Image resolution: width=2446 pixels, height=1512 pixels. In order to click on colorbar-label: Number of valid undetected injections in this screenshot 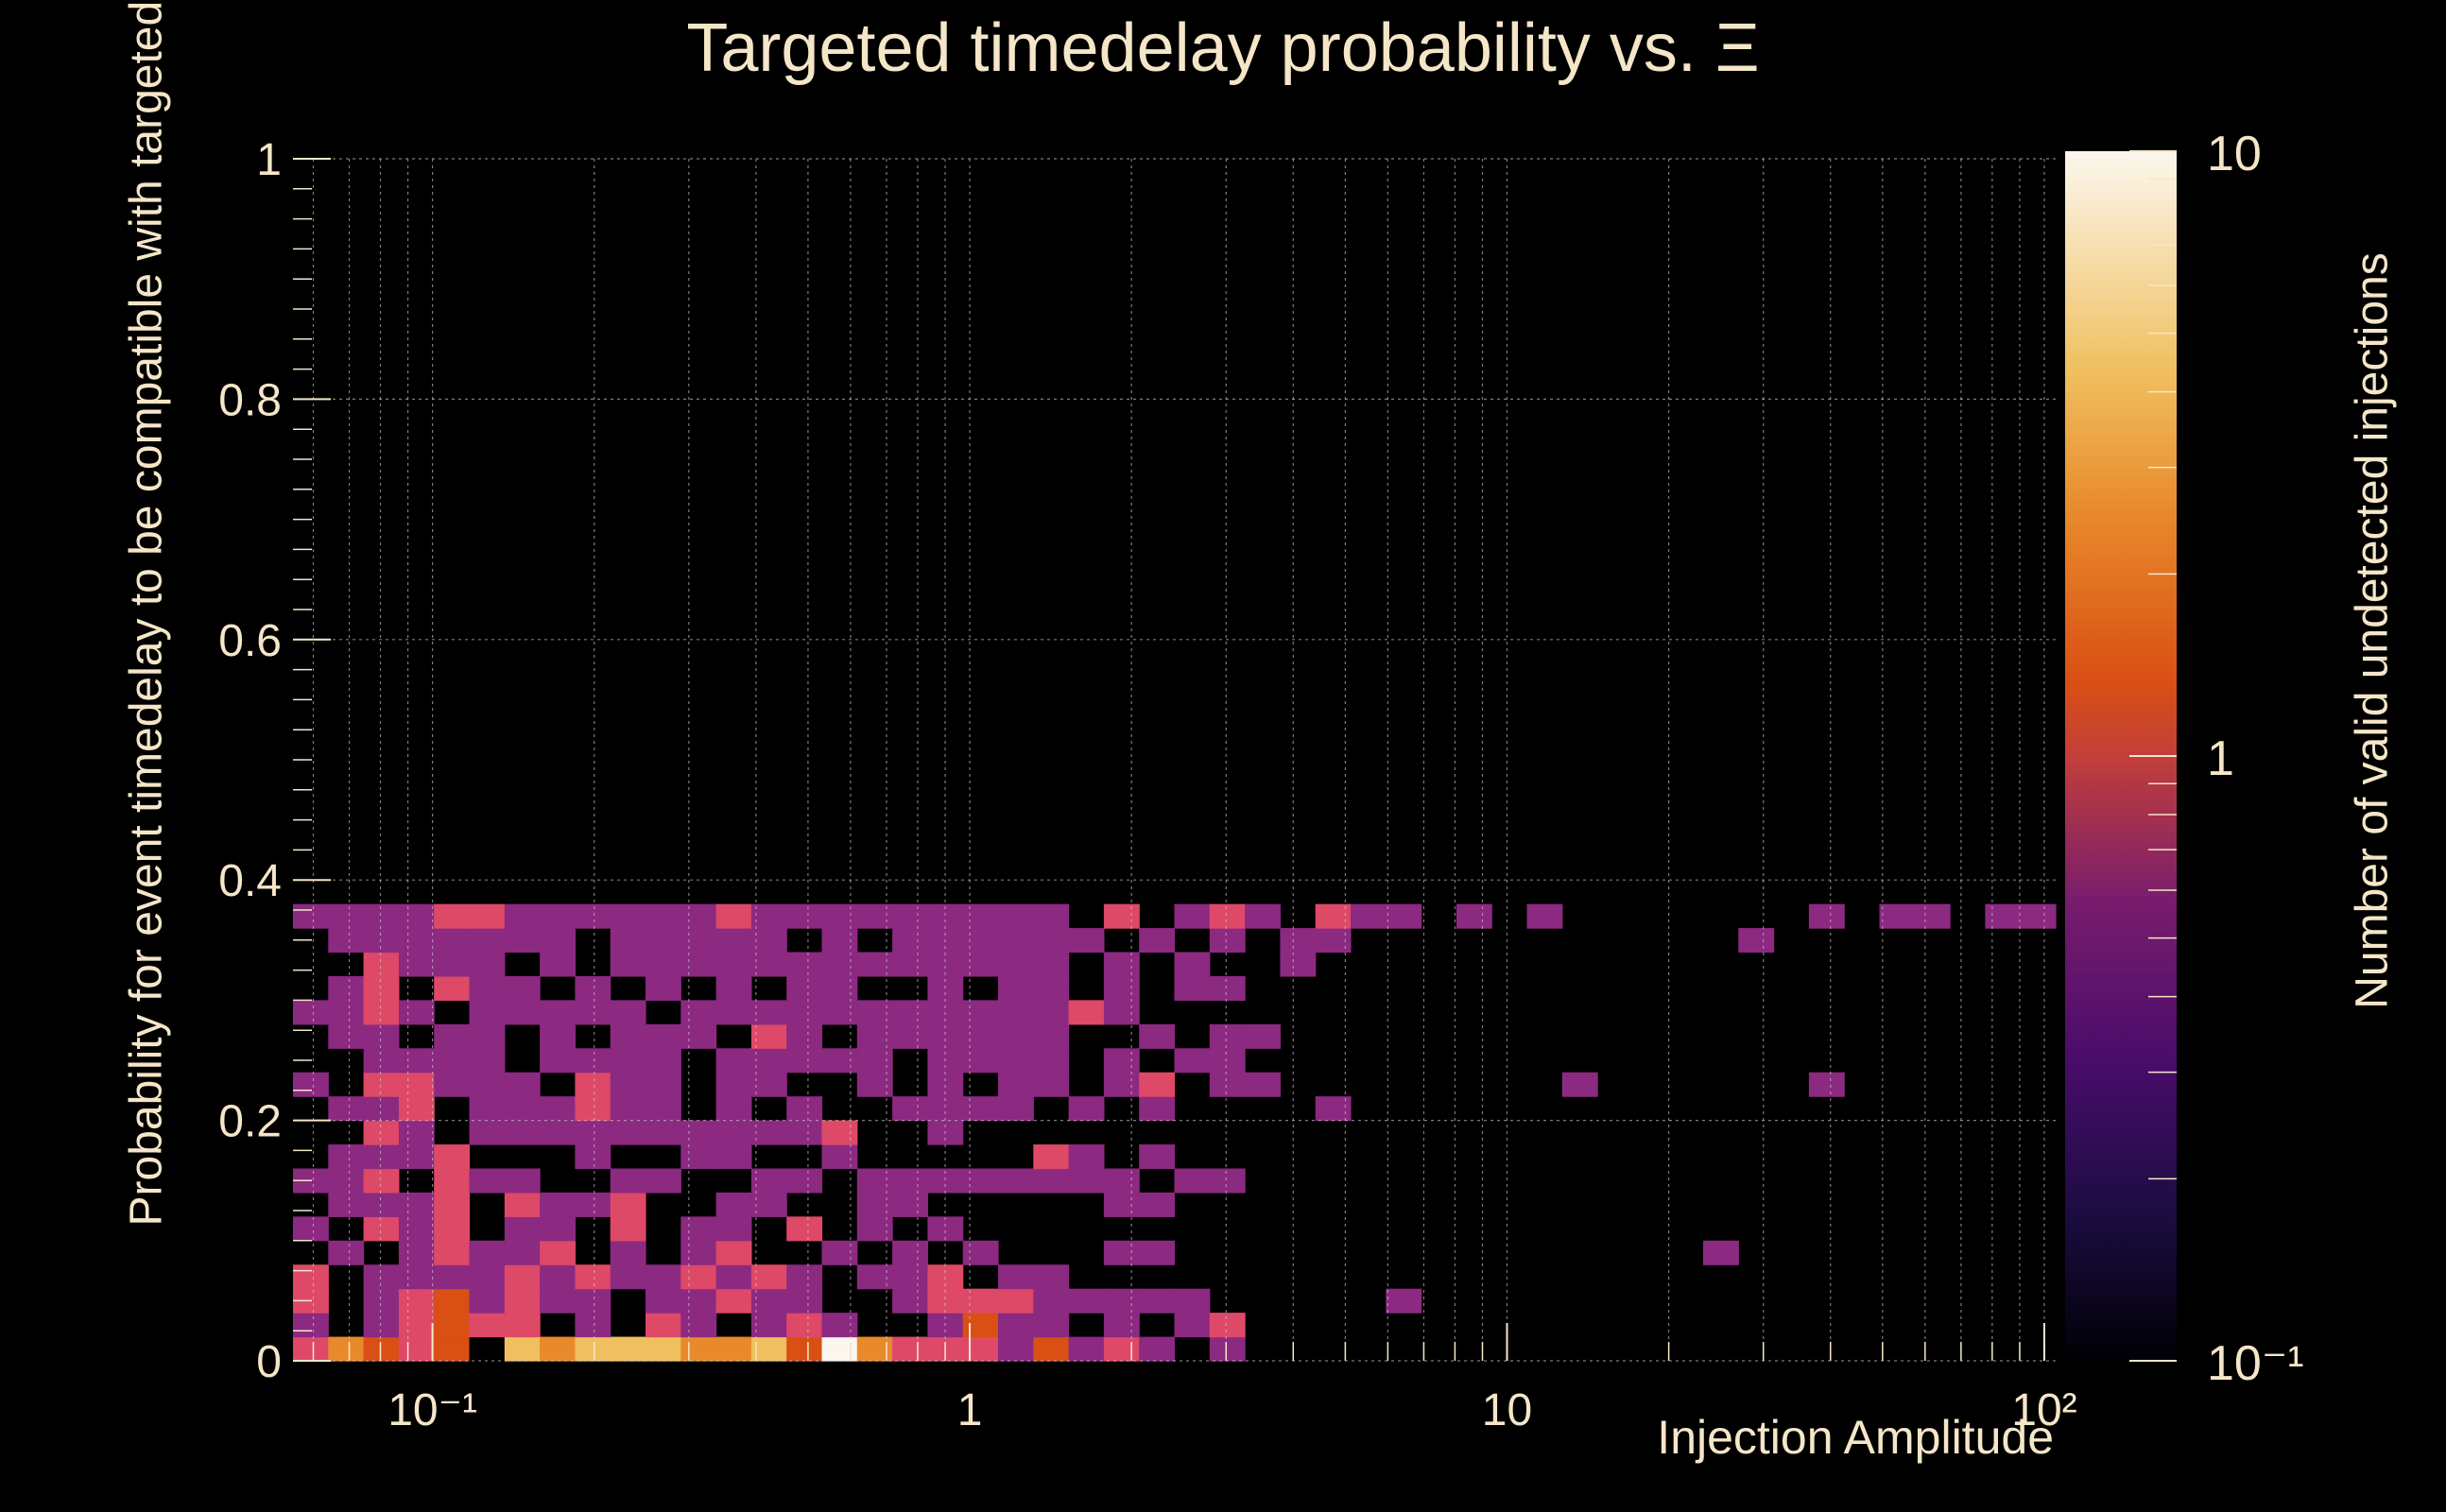, I will do `click(2372, 630)`.